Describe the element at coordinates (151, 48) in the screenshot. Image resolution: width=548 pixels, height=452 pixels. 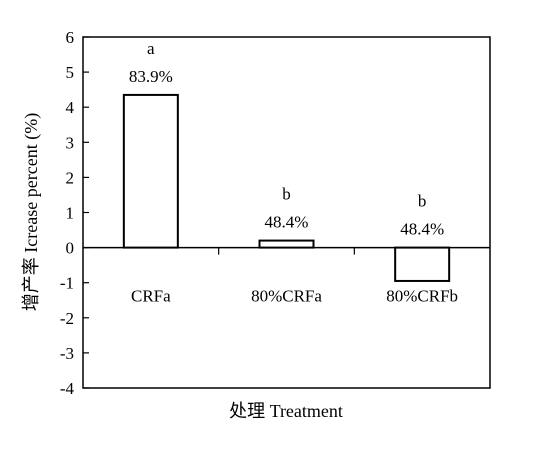
I see `significance-letter: a` at that location.